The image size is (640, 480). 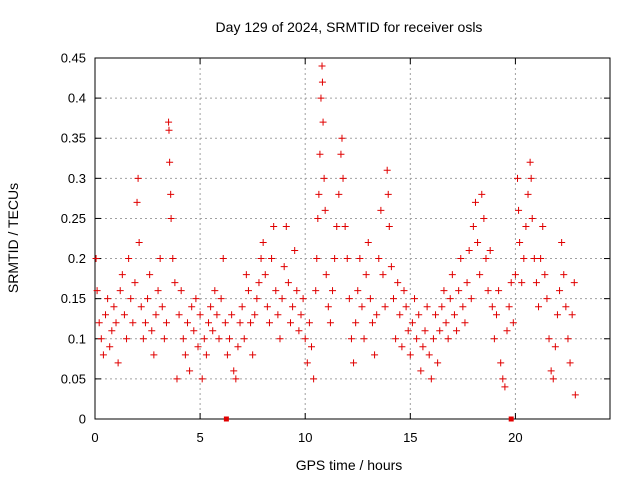 I want to click on x-tick-label: 0, so click(x=94, y=437).